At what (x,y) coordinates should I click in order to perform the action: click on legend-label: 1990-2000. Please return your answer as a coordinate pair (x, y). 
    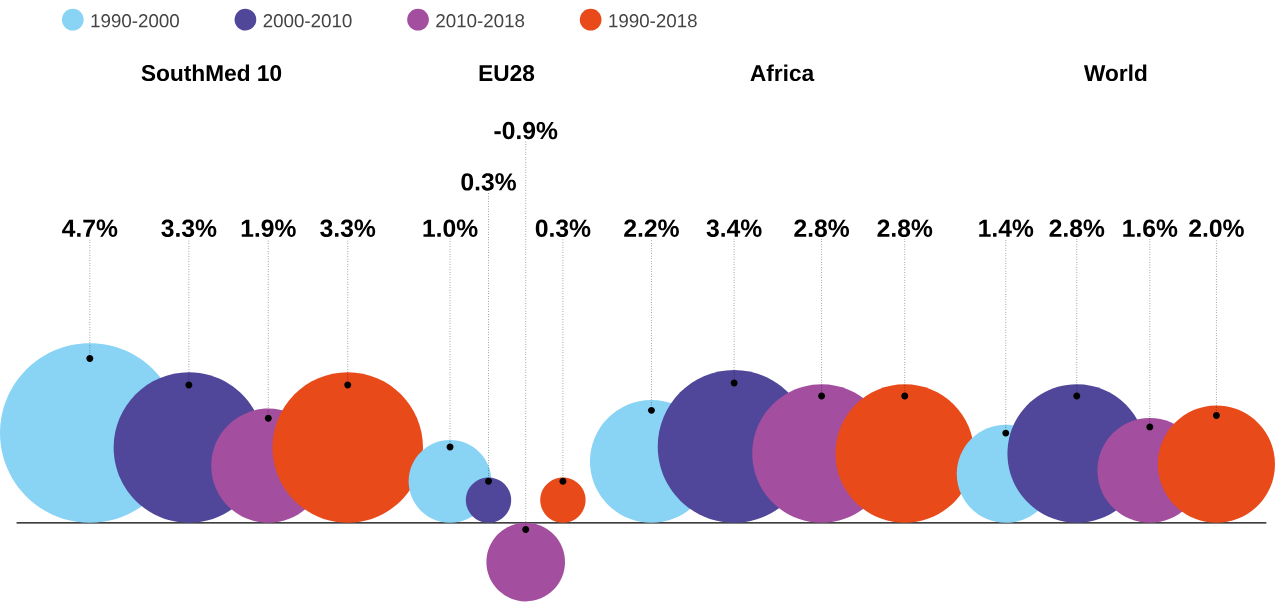
    Looking at the image, I should click on (135, 21).